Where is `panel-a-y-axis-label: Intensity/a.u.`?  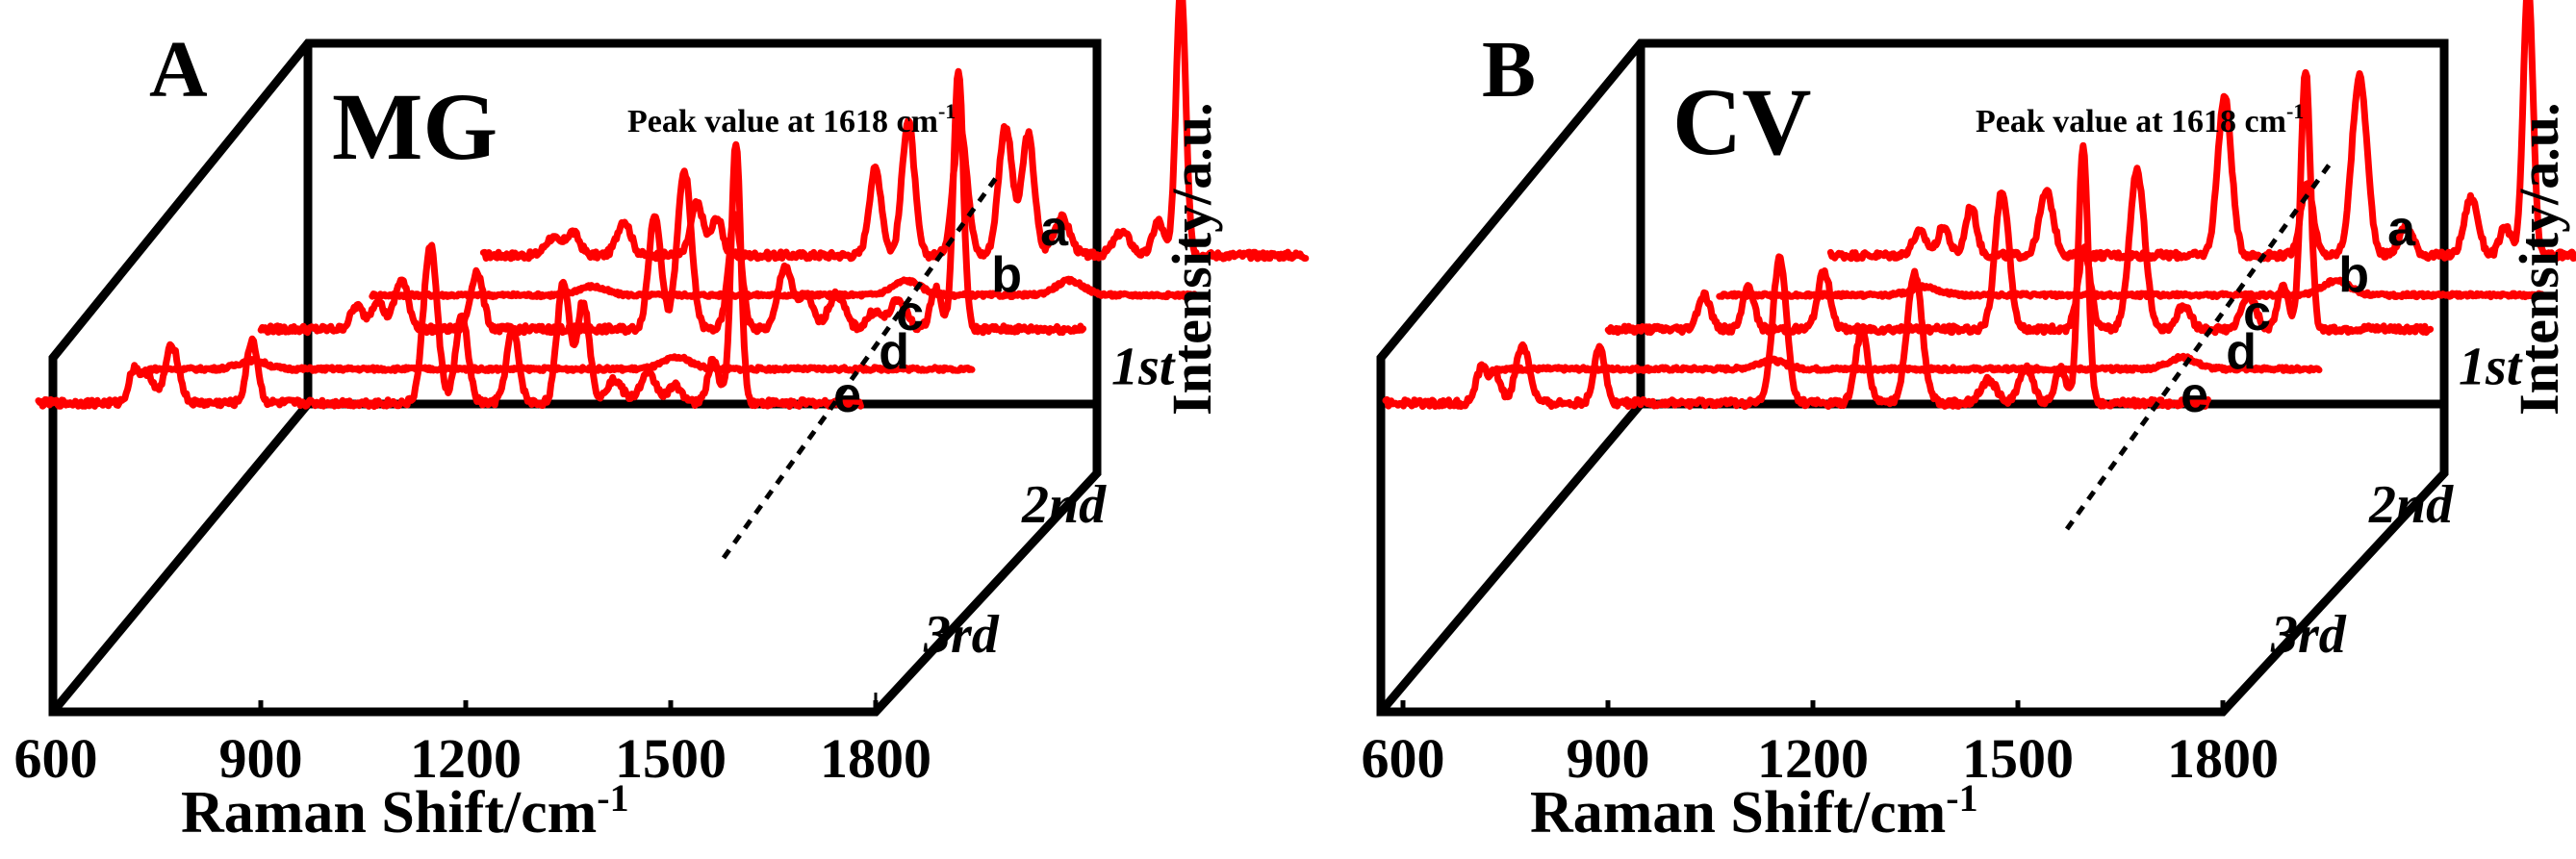 panel-a-y-axis-label: Intensity/a.u. is located at coordinates (1191, 259).